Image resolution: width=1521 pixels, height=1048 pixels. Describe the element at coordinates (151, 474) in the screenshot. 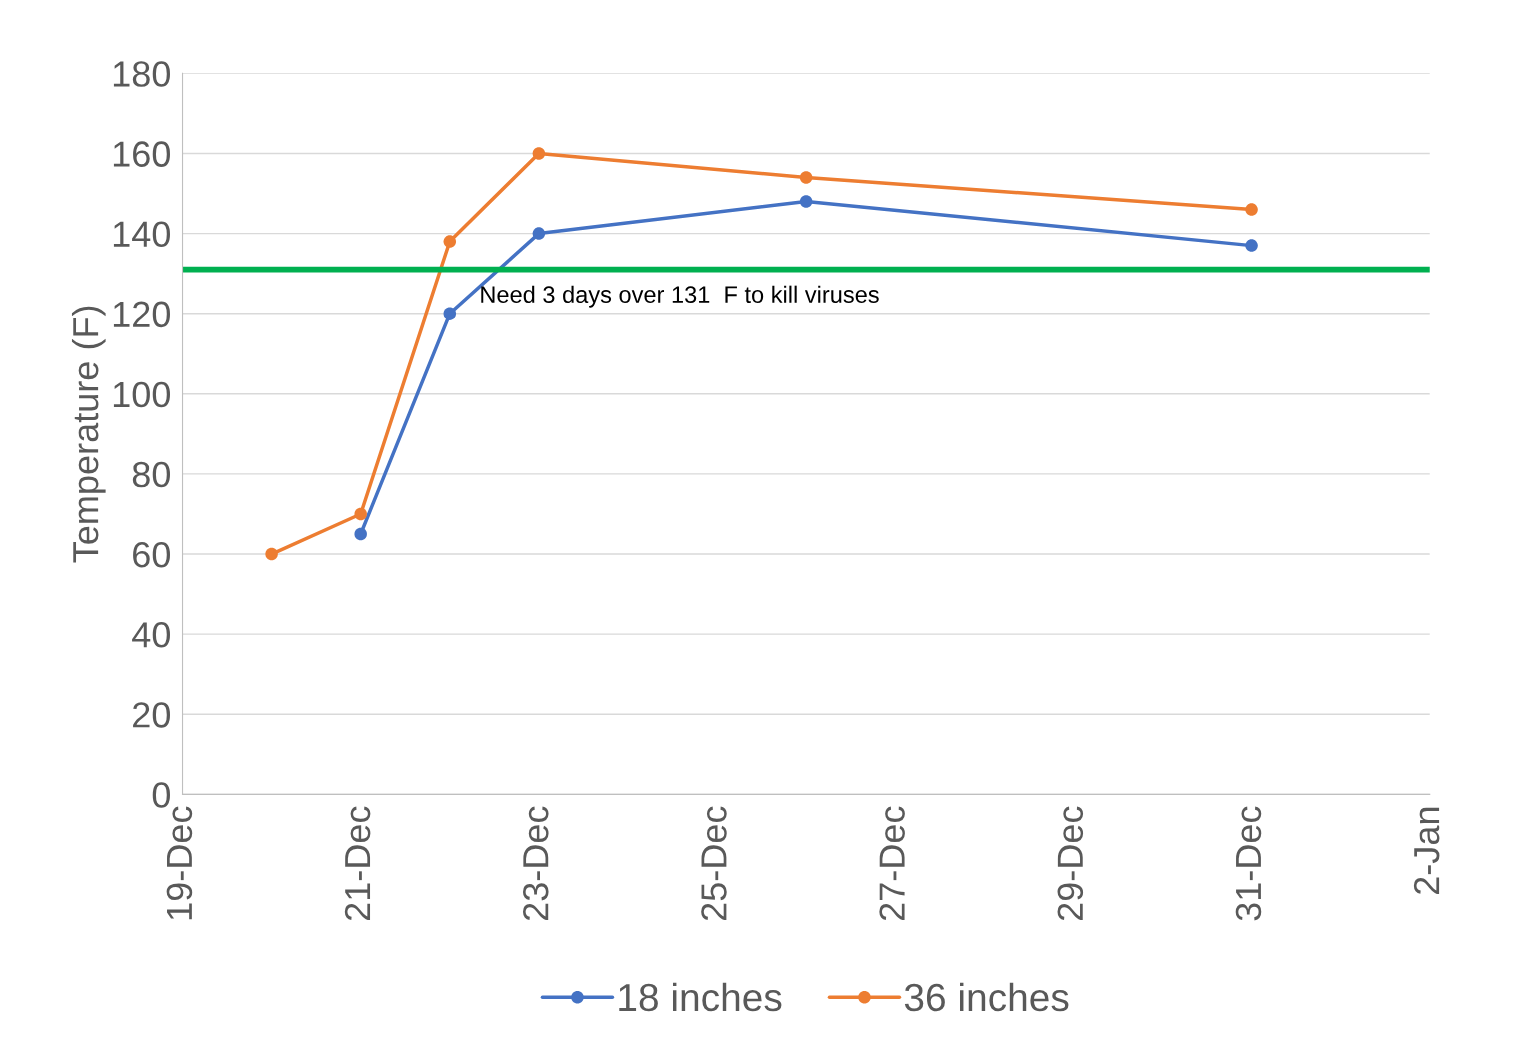

I see `y-tick-label: 80` at that location.